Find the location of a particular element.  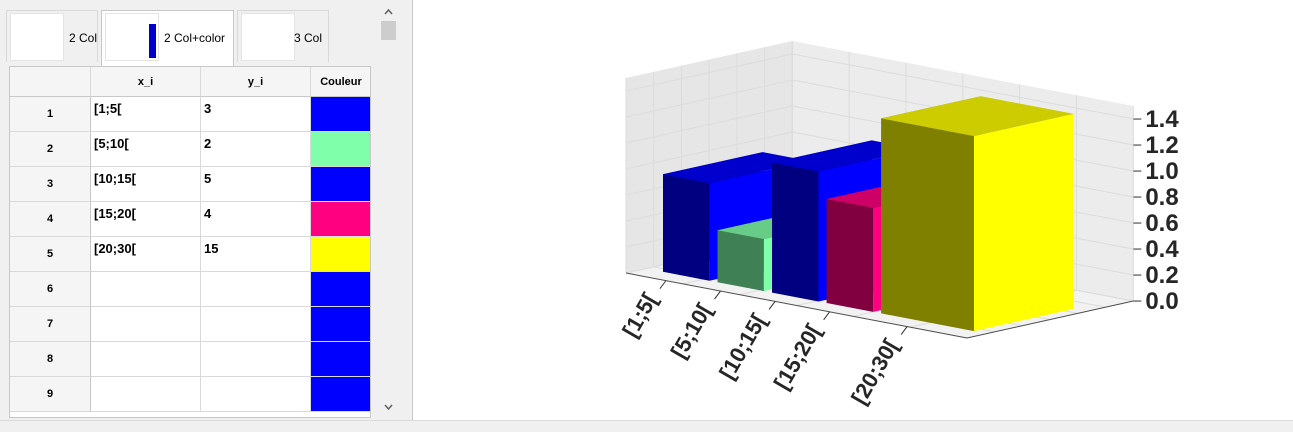

cell-x: [10;15[ is located at coordinates (146, 184).